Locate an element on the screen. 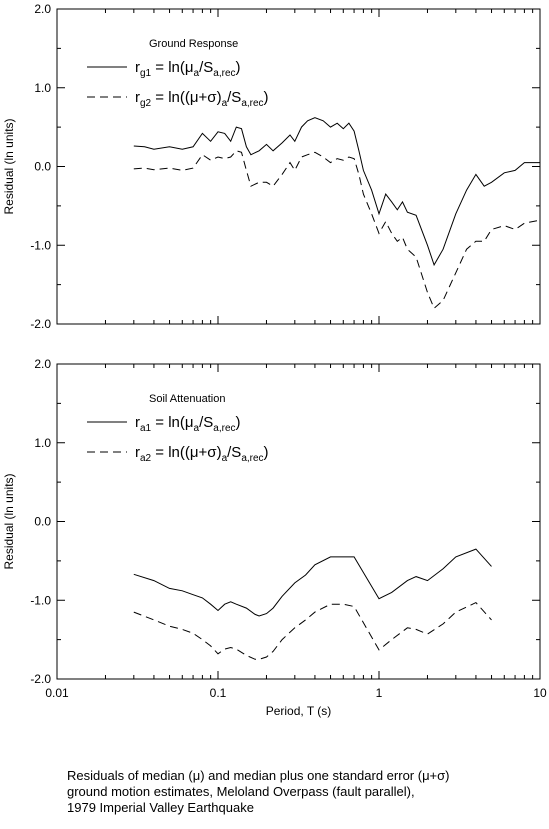  x-tick-label: 0.01 is located at coordinates (57, 693).